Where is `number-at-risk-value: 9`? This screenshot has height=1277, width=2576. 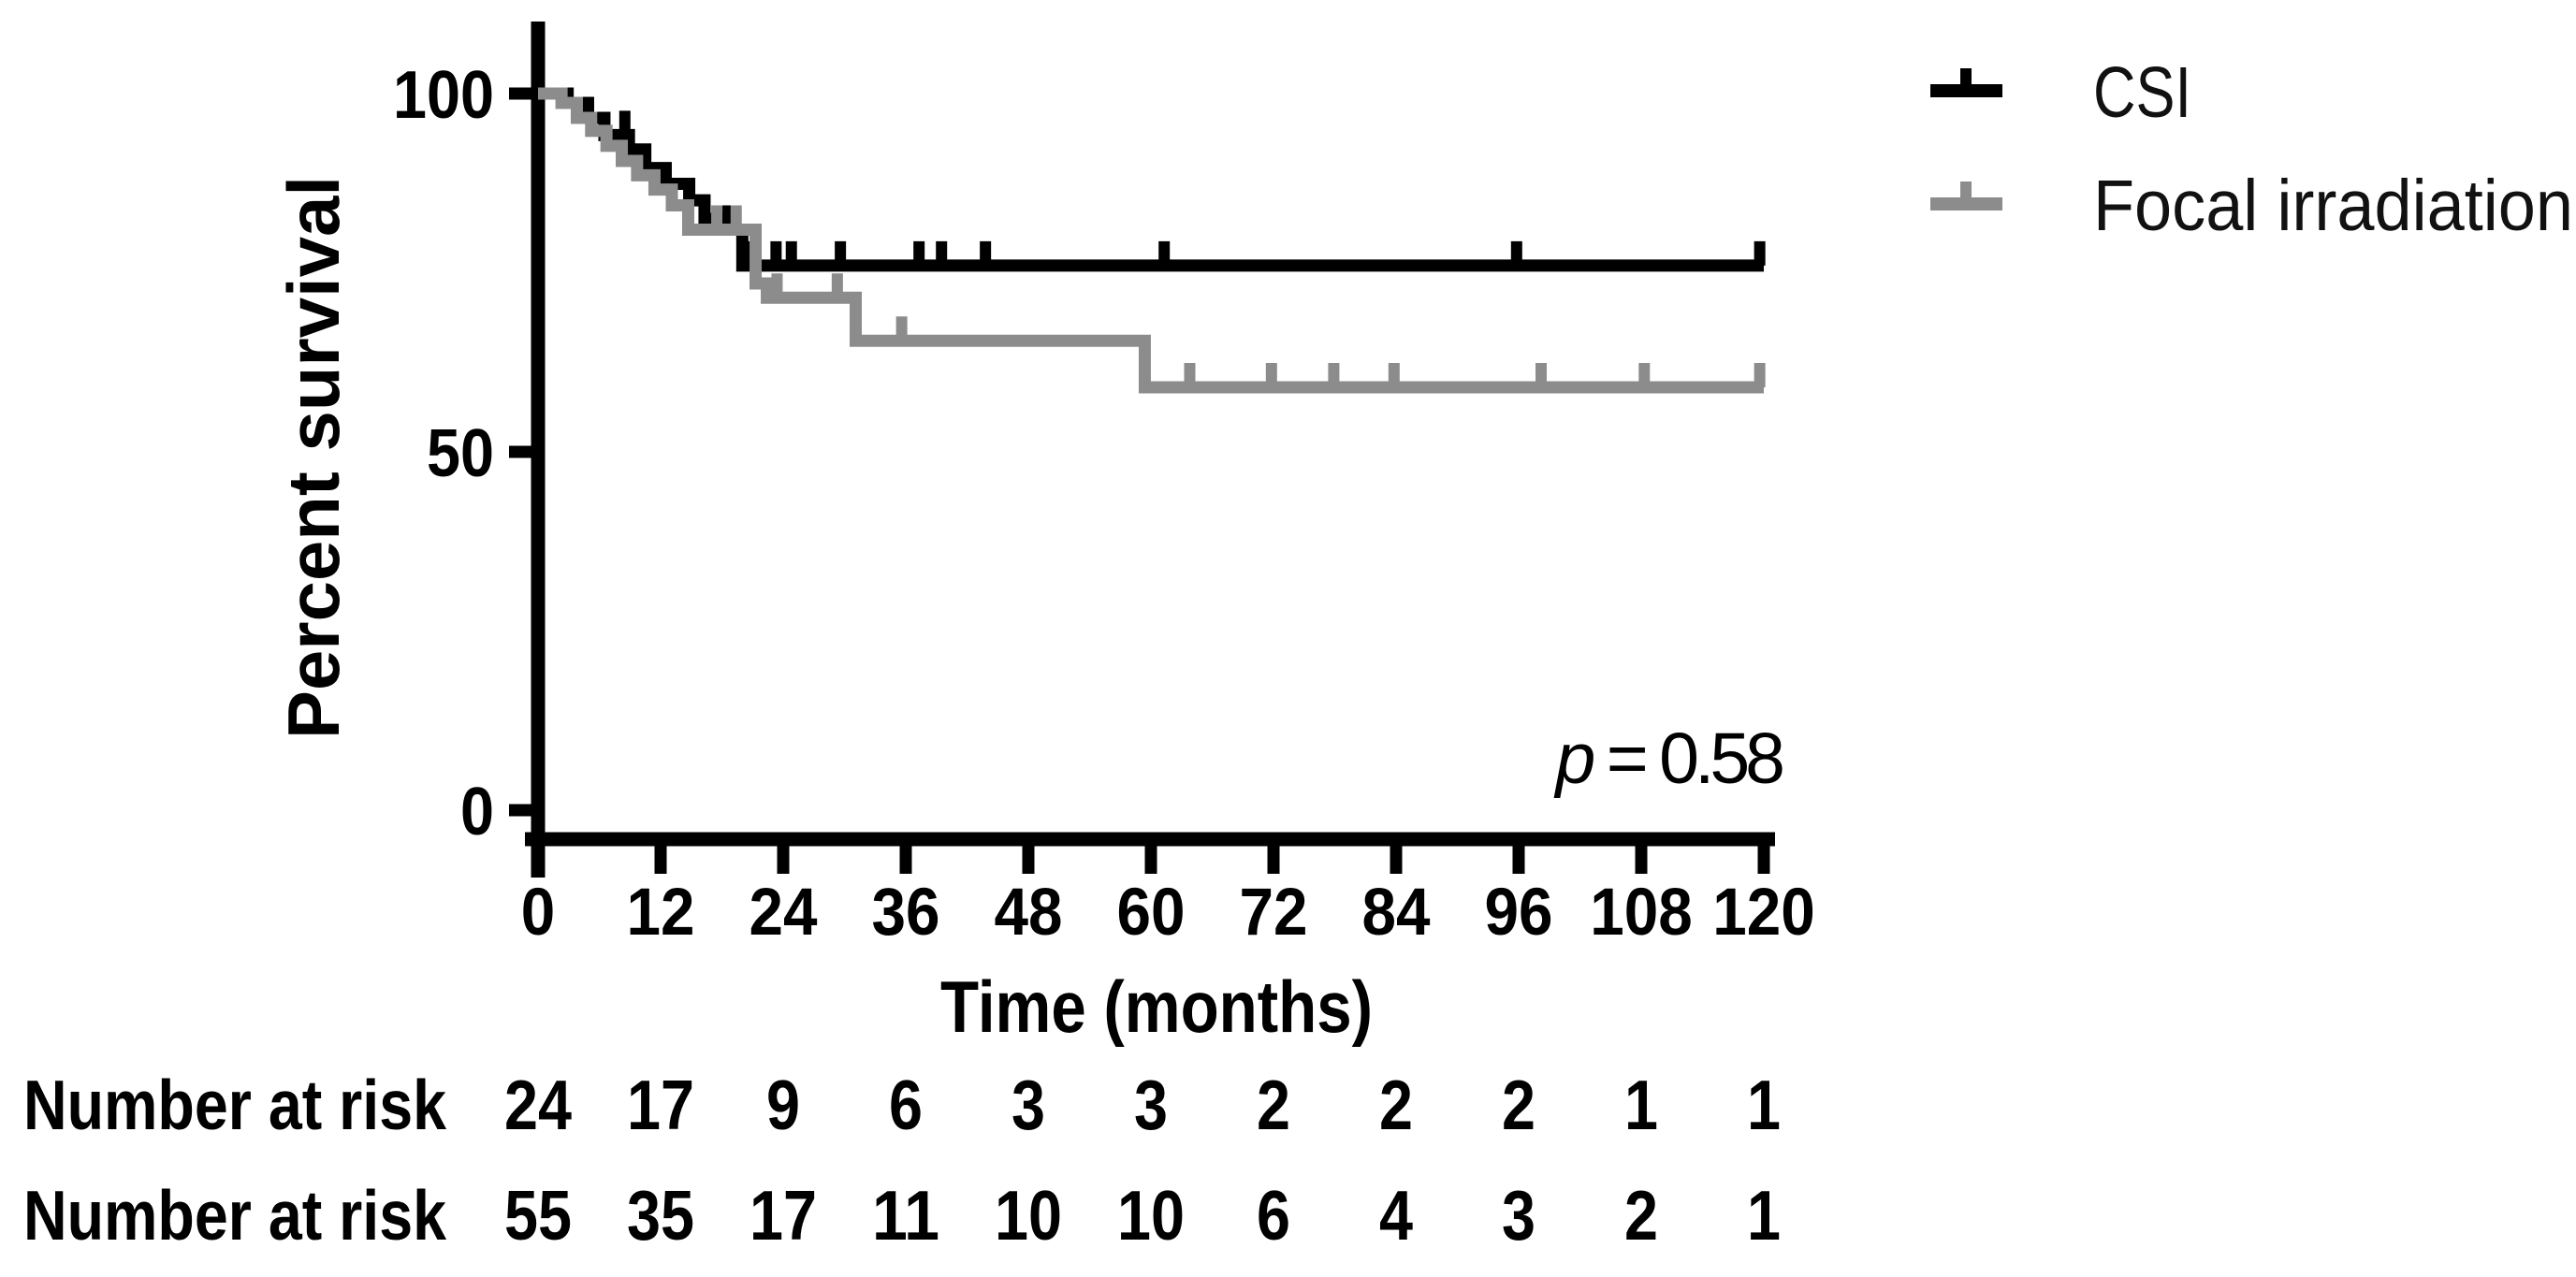 number-at-risk-value: 9 is located at coordinates (783, 1105).